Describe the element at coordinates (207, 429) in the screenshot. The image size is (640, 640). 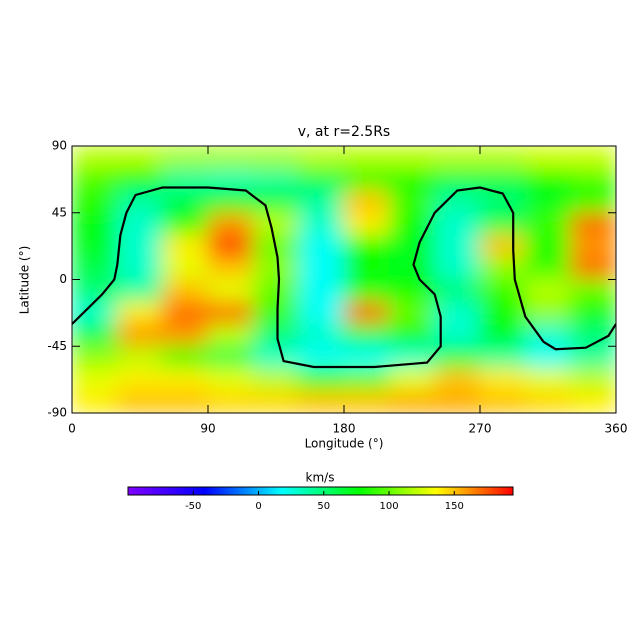
I see `x-tick-label: 90` at that location.